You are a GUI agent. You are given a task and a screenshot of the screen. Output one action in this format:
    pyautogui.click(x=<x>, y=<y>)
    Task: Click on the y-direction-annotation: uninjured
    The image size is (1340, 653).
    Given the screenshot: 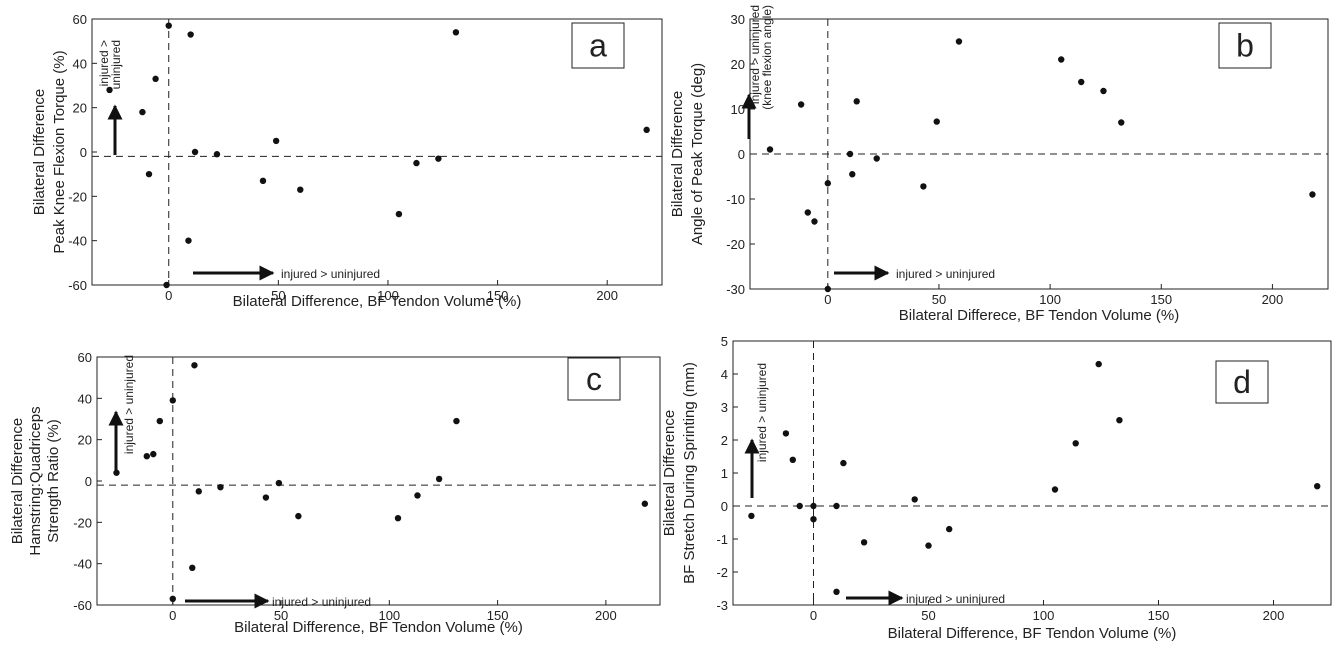 What is the action you would take?
    pyautogui.click(x=116, y=64)
    